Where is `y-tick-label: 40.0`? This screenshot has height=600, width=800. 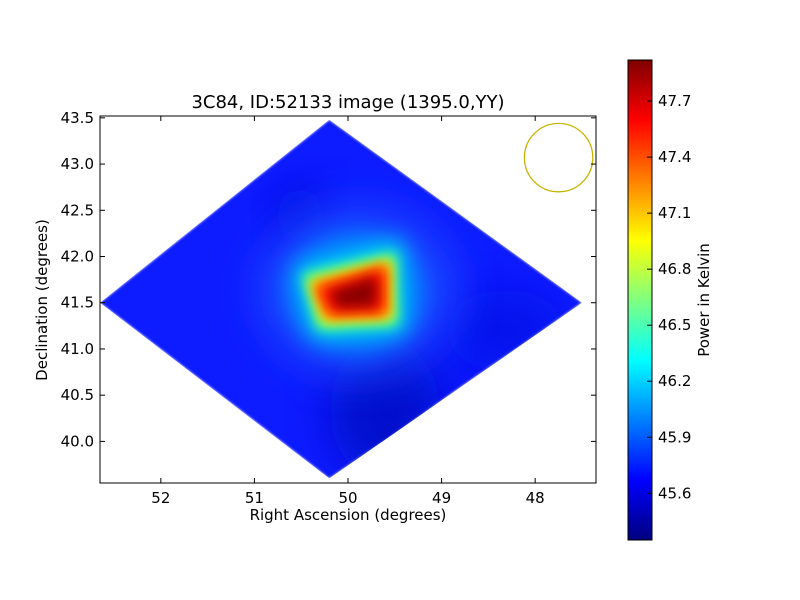
y-tick-label: 40.0 is located at coordinates (77, 441).